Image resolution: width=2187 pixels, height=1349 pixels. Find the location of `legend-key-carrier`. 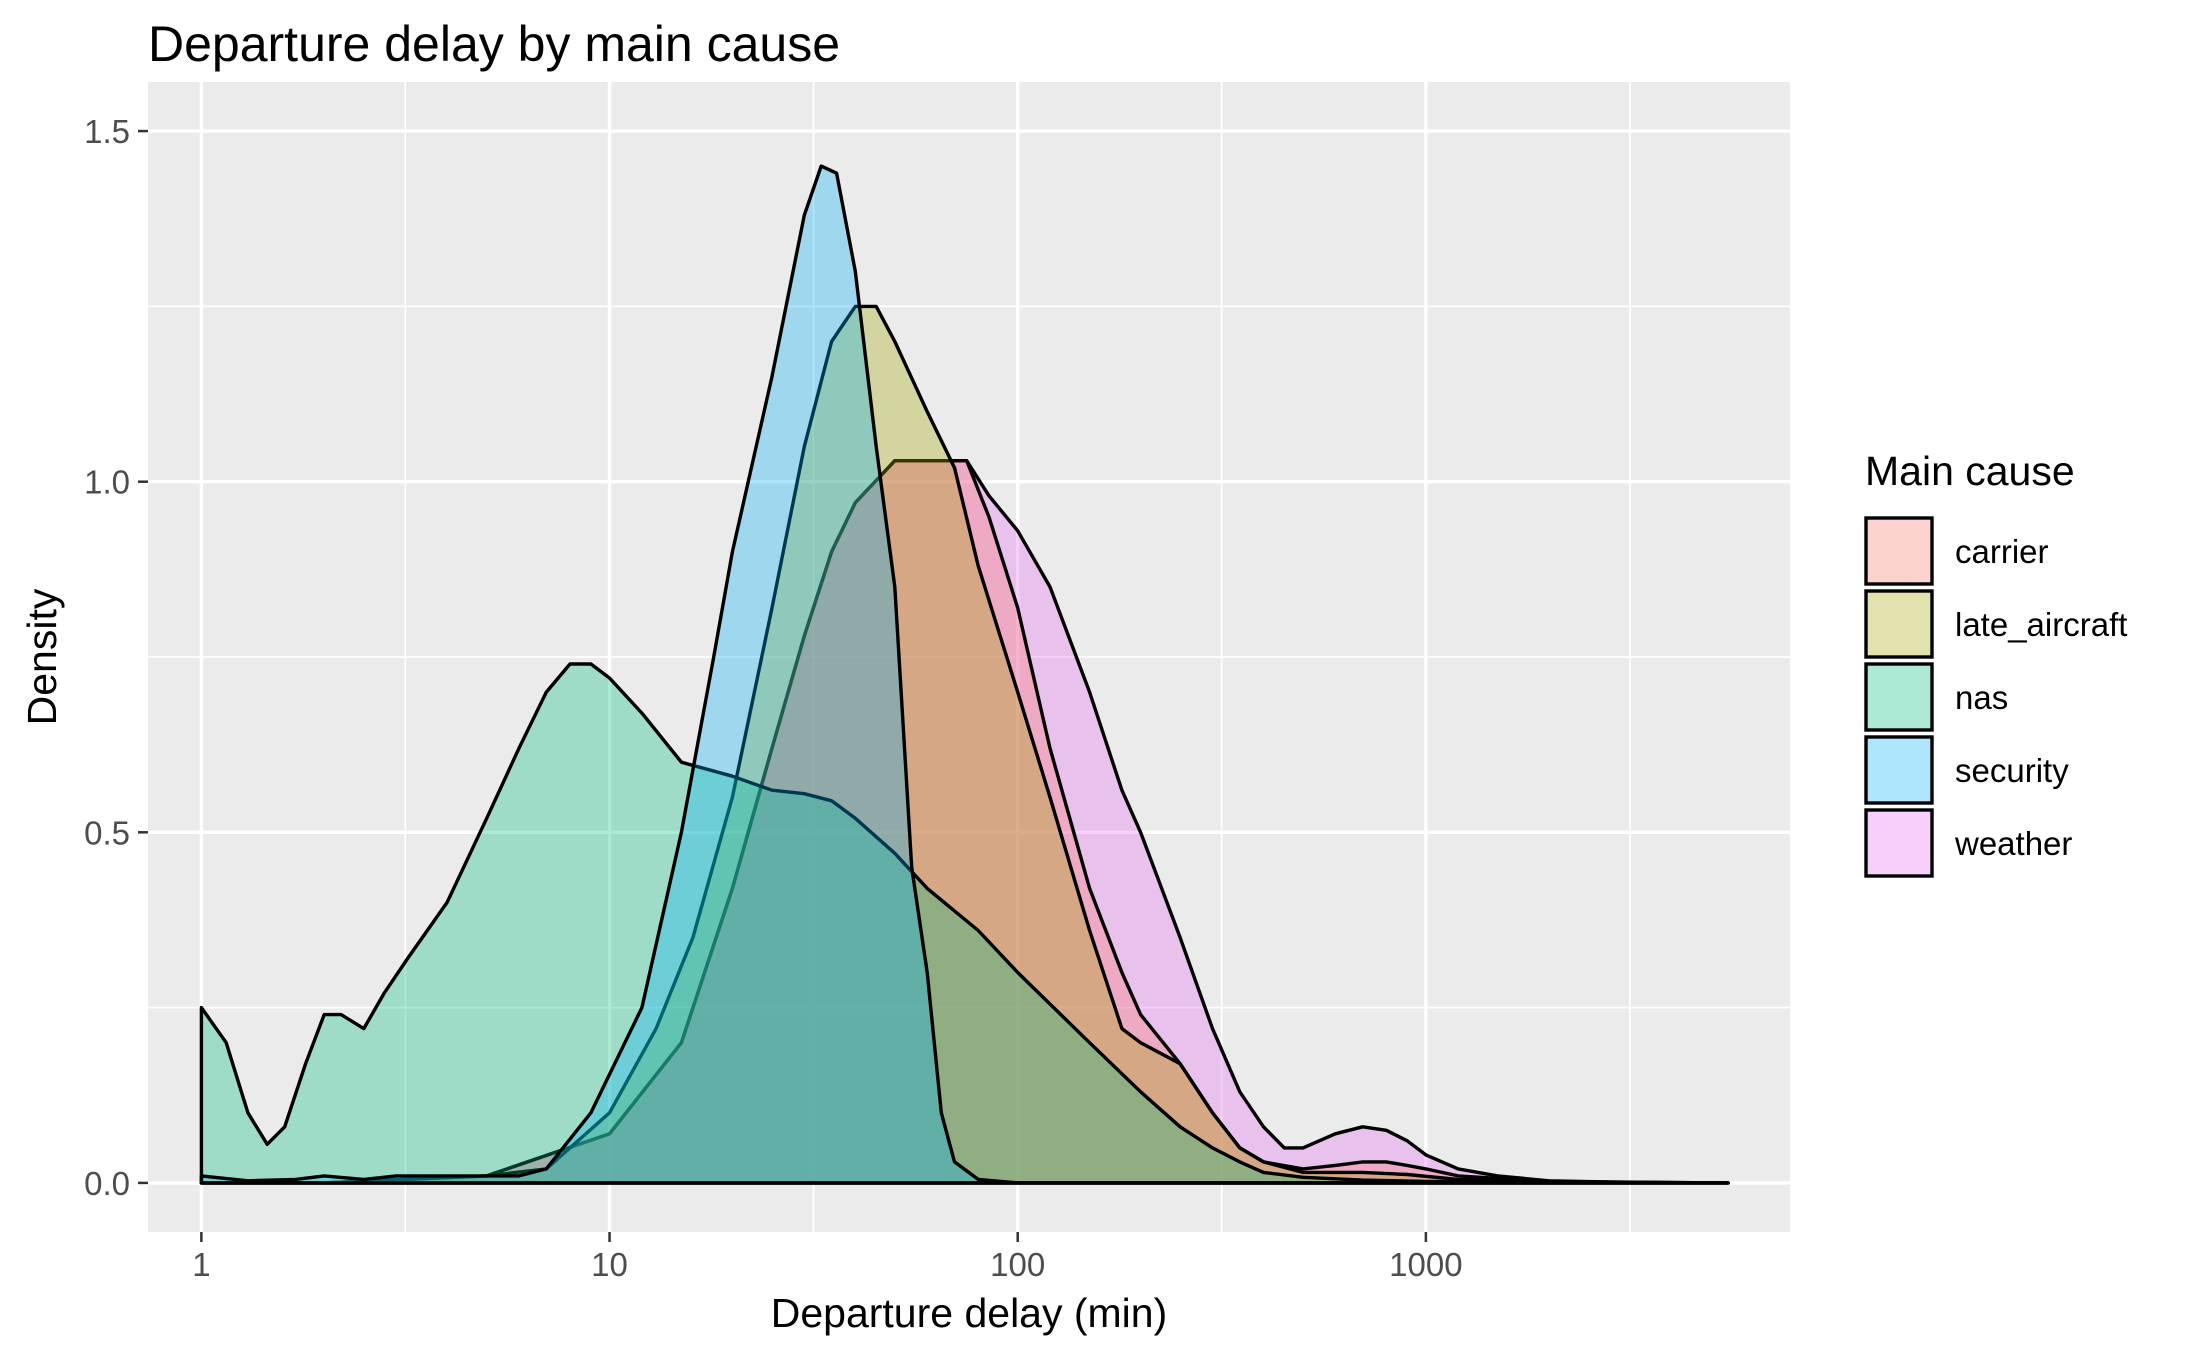

legend-key-carrier is located at coordinates (1899, 551).